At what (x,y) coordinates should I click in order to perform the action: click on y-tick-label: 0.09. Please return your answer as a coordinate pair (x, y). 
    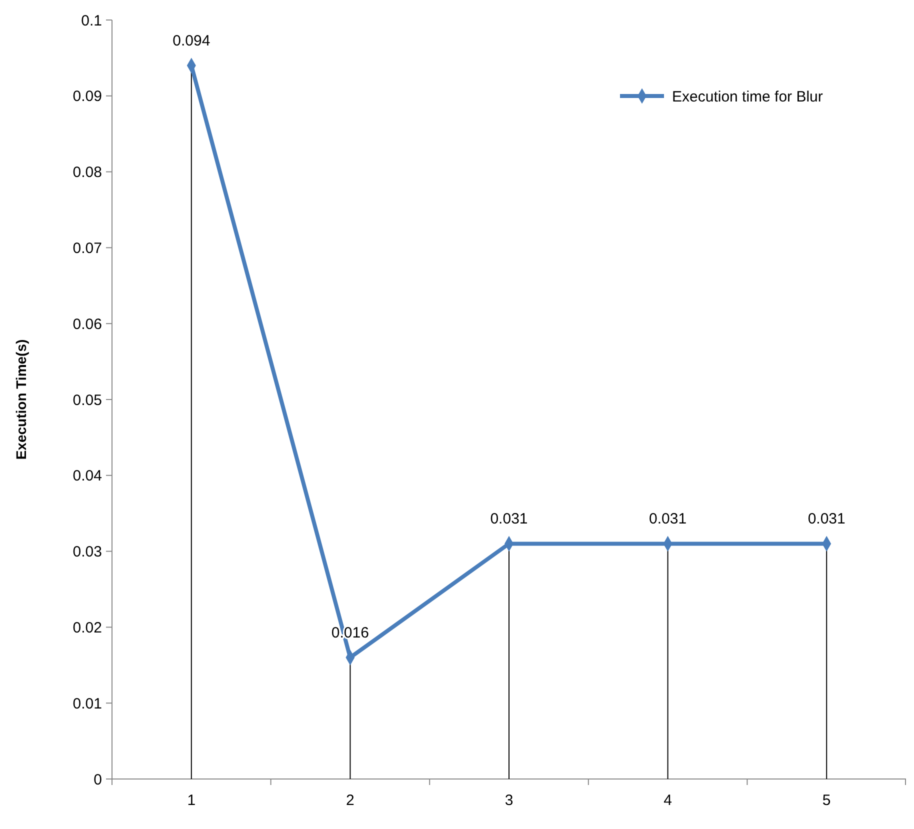
    Looking at the image, I should click on (87, 97).